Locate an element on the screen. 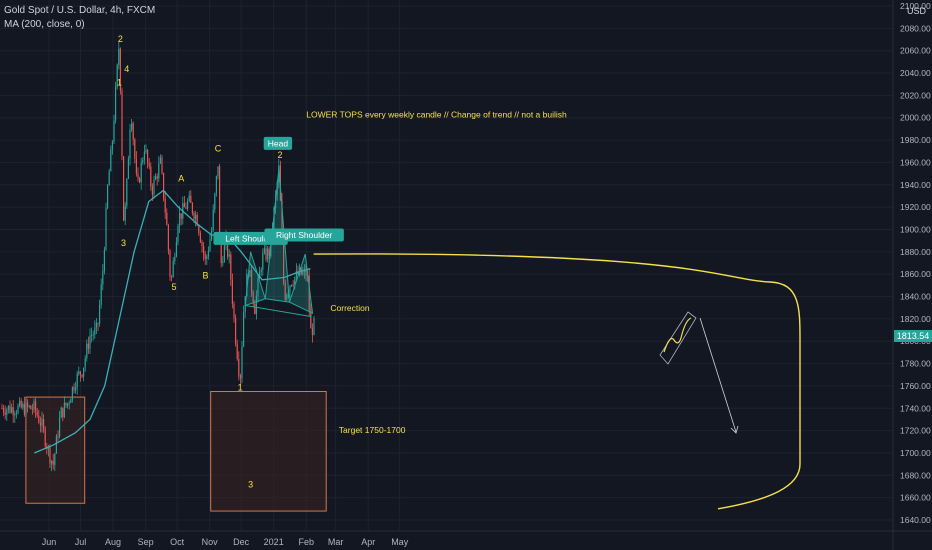 This screenshot has height=550, width=932. indicator-title: MA (200, close, 0) is located at coordinates (44, 24).